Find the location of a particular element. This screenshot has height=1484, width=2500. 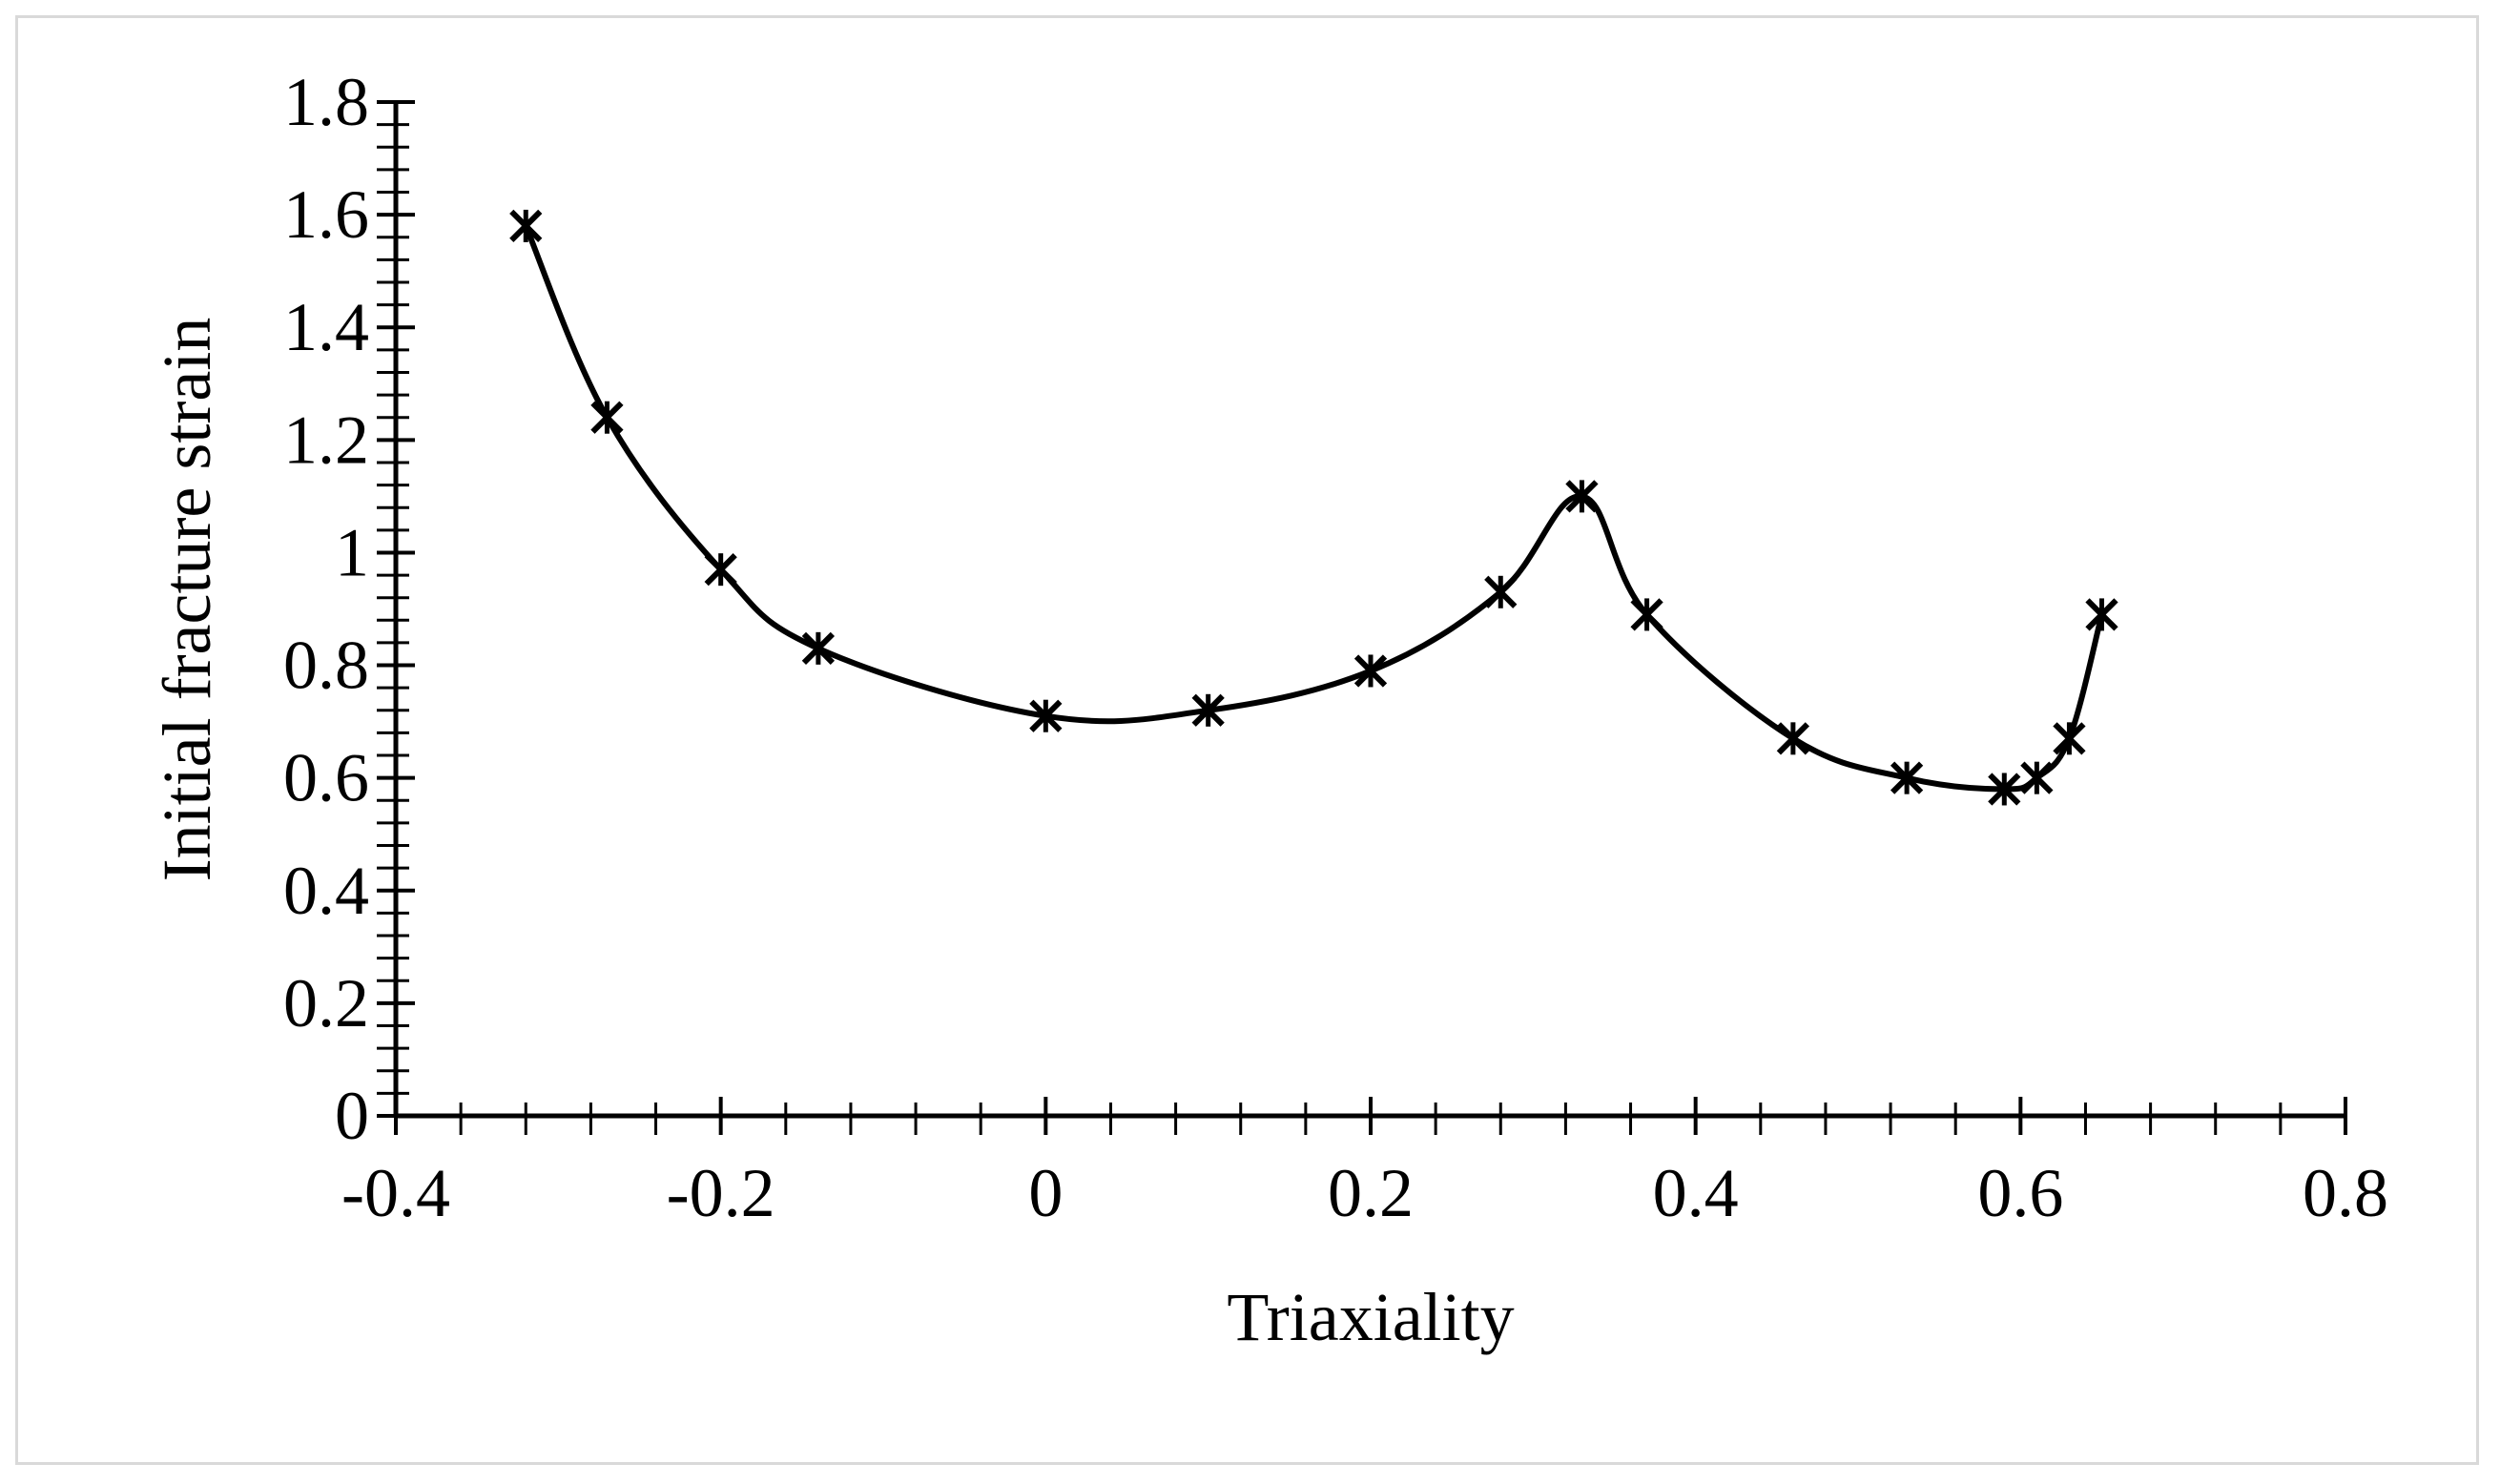

x-tick-label: 0.4 is located at coordinates (1696, 1193).